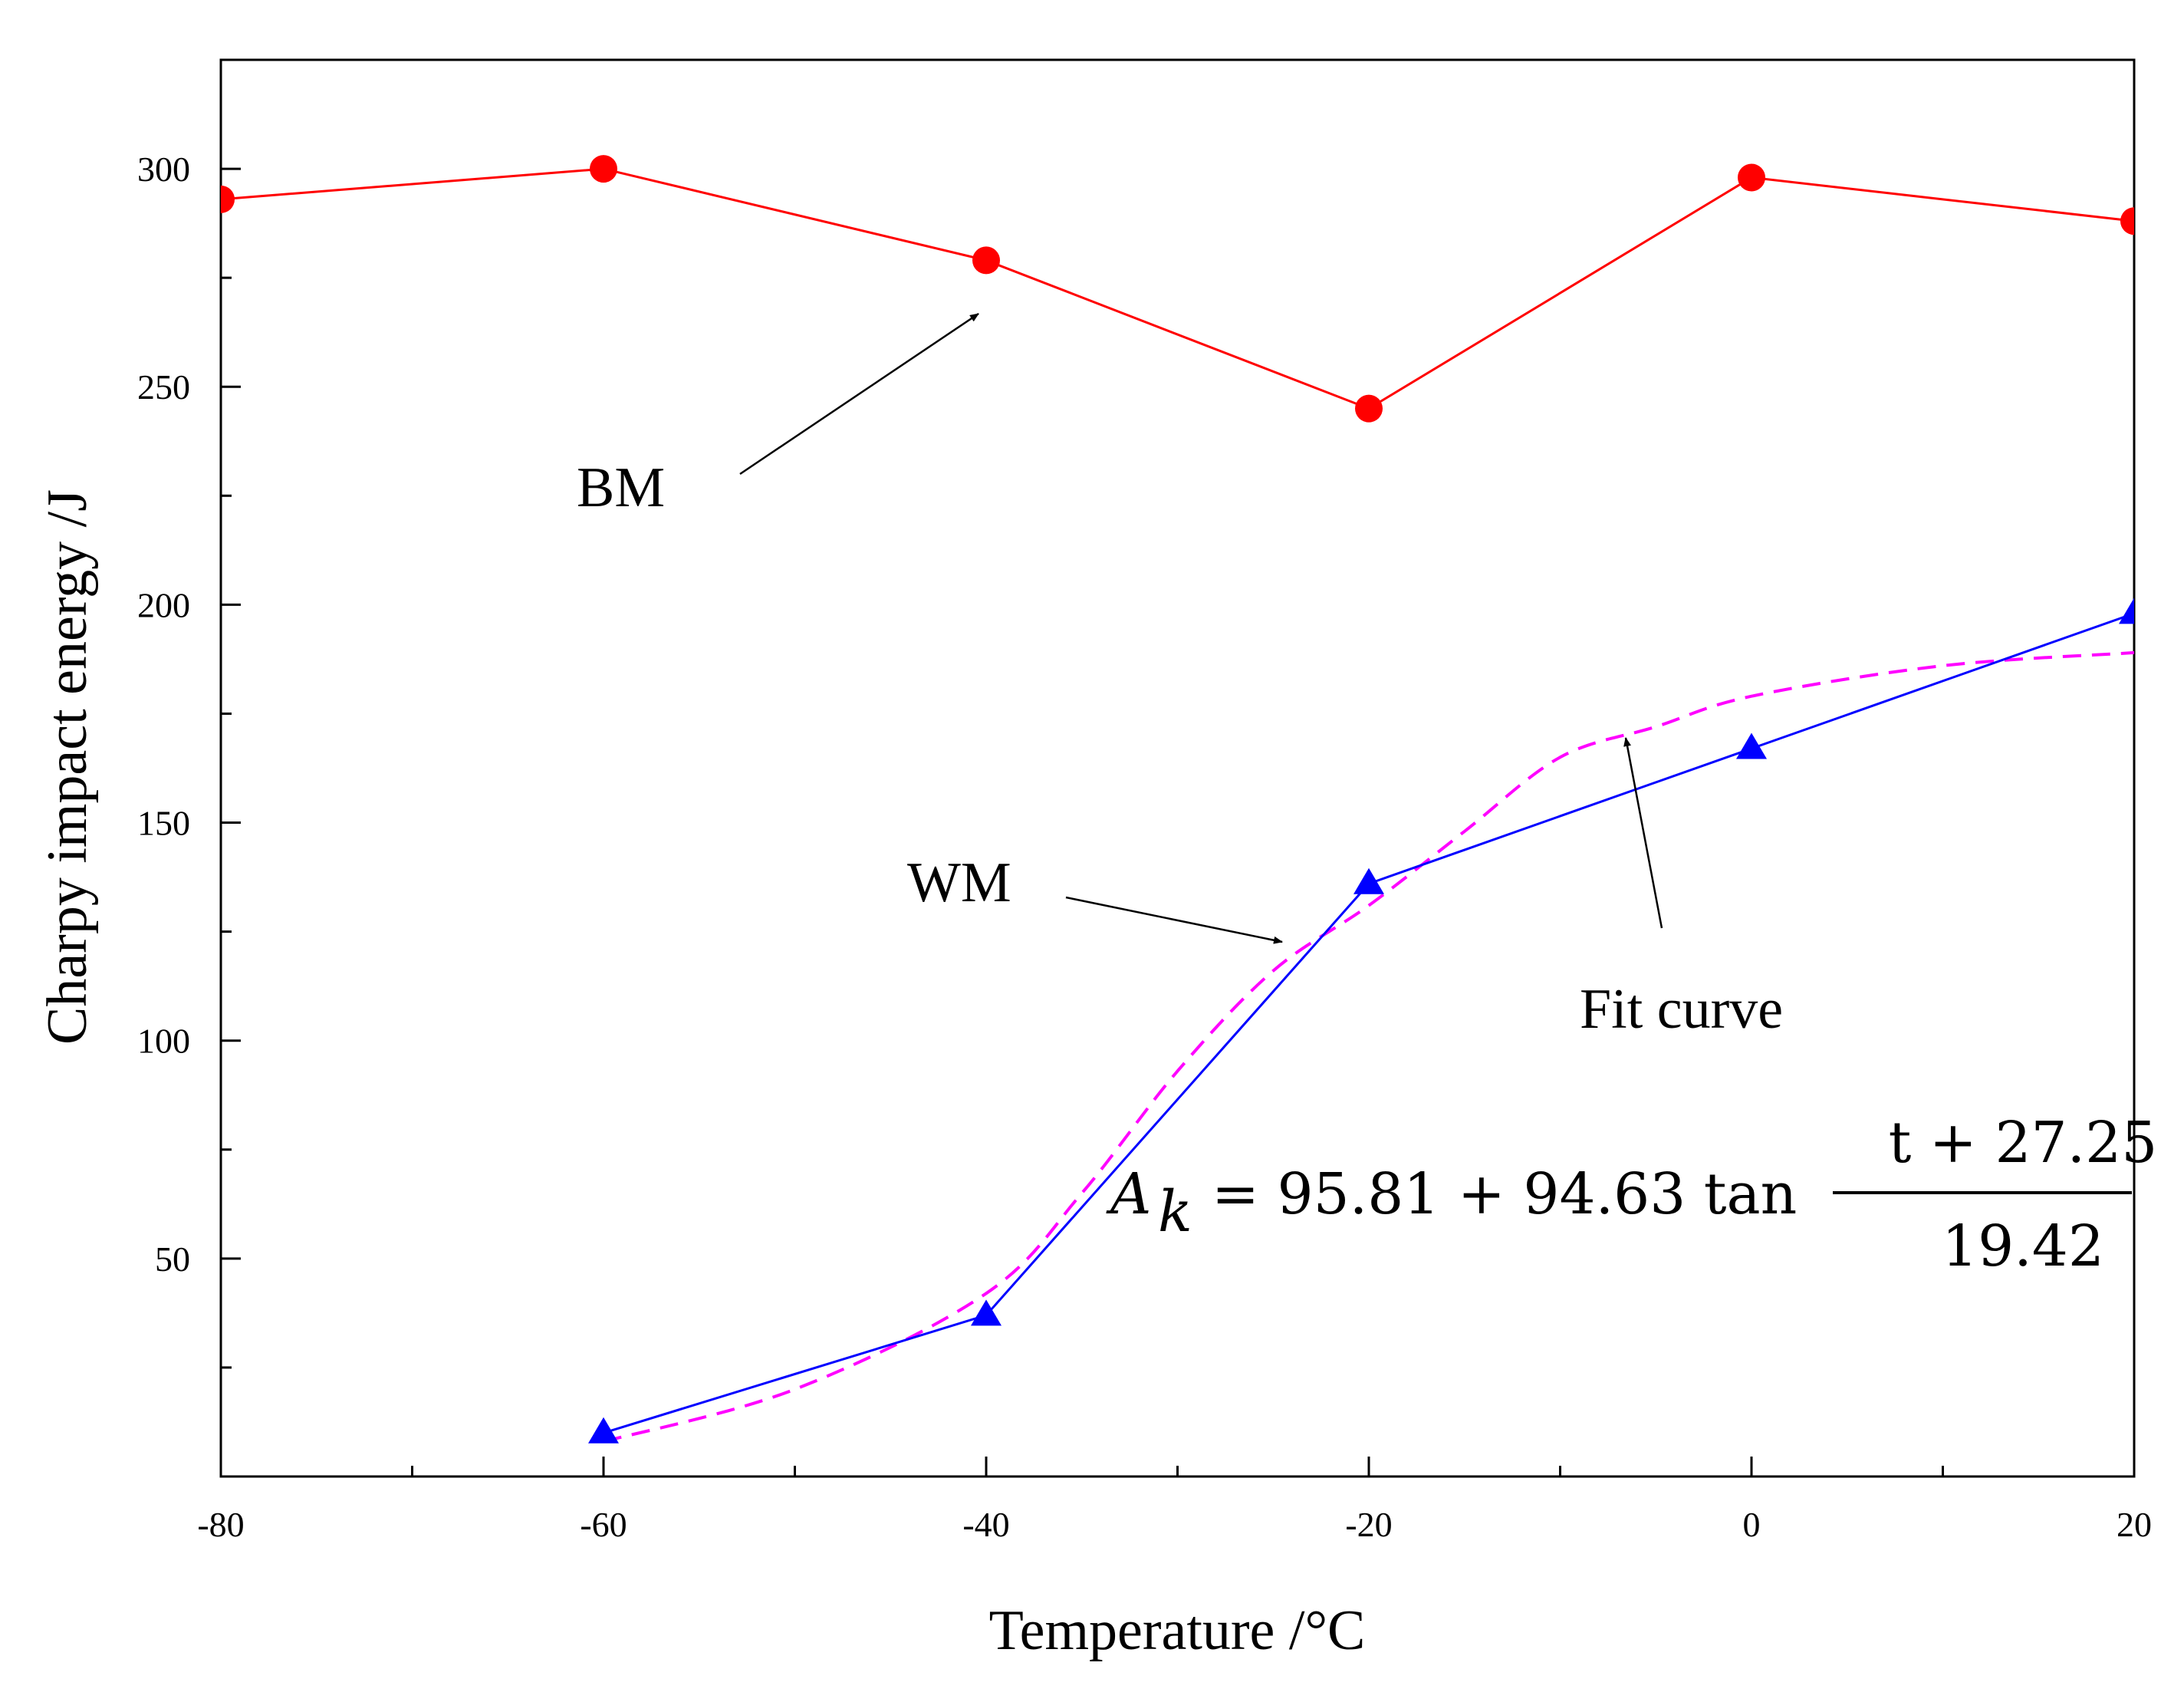  I want to click on fit-equation: A k = 95.81 + 94.63 tan t + 27.25 19.42, so click(1632, 1194).